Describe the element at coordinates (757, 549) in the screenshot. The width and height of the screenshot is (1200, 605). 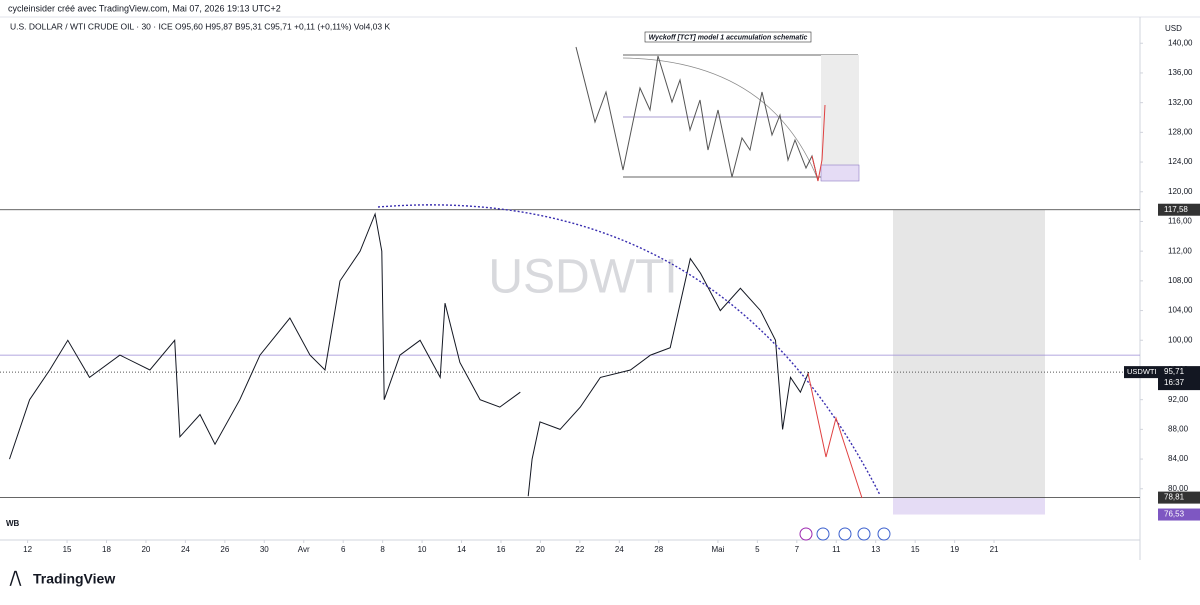
I see `x-tick-label: 5` at that location.